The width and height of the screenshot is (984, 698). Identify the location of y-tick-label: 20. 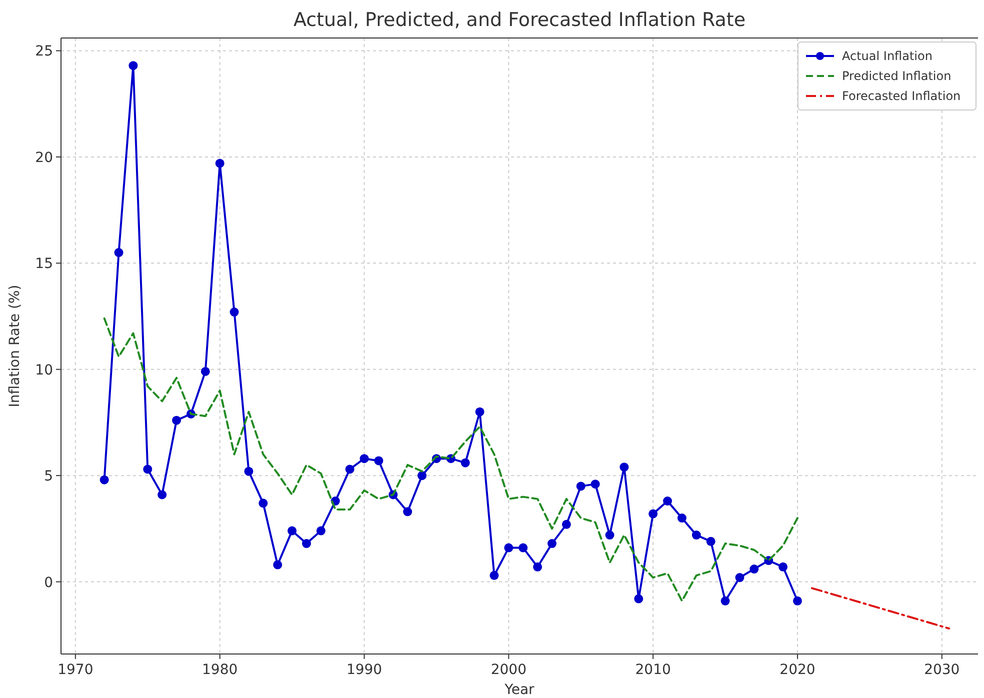
(44, 158).